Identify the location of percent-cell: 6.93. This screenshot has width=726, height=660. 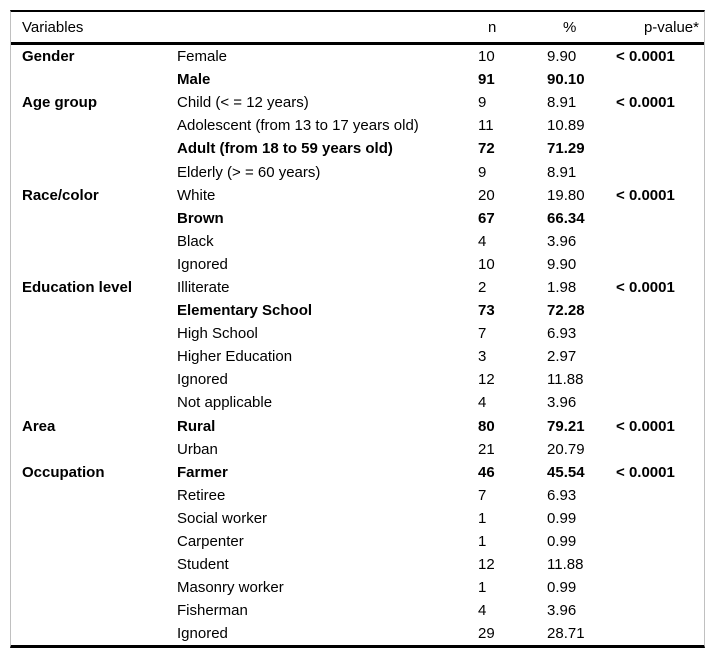
(562, 495).